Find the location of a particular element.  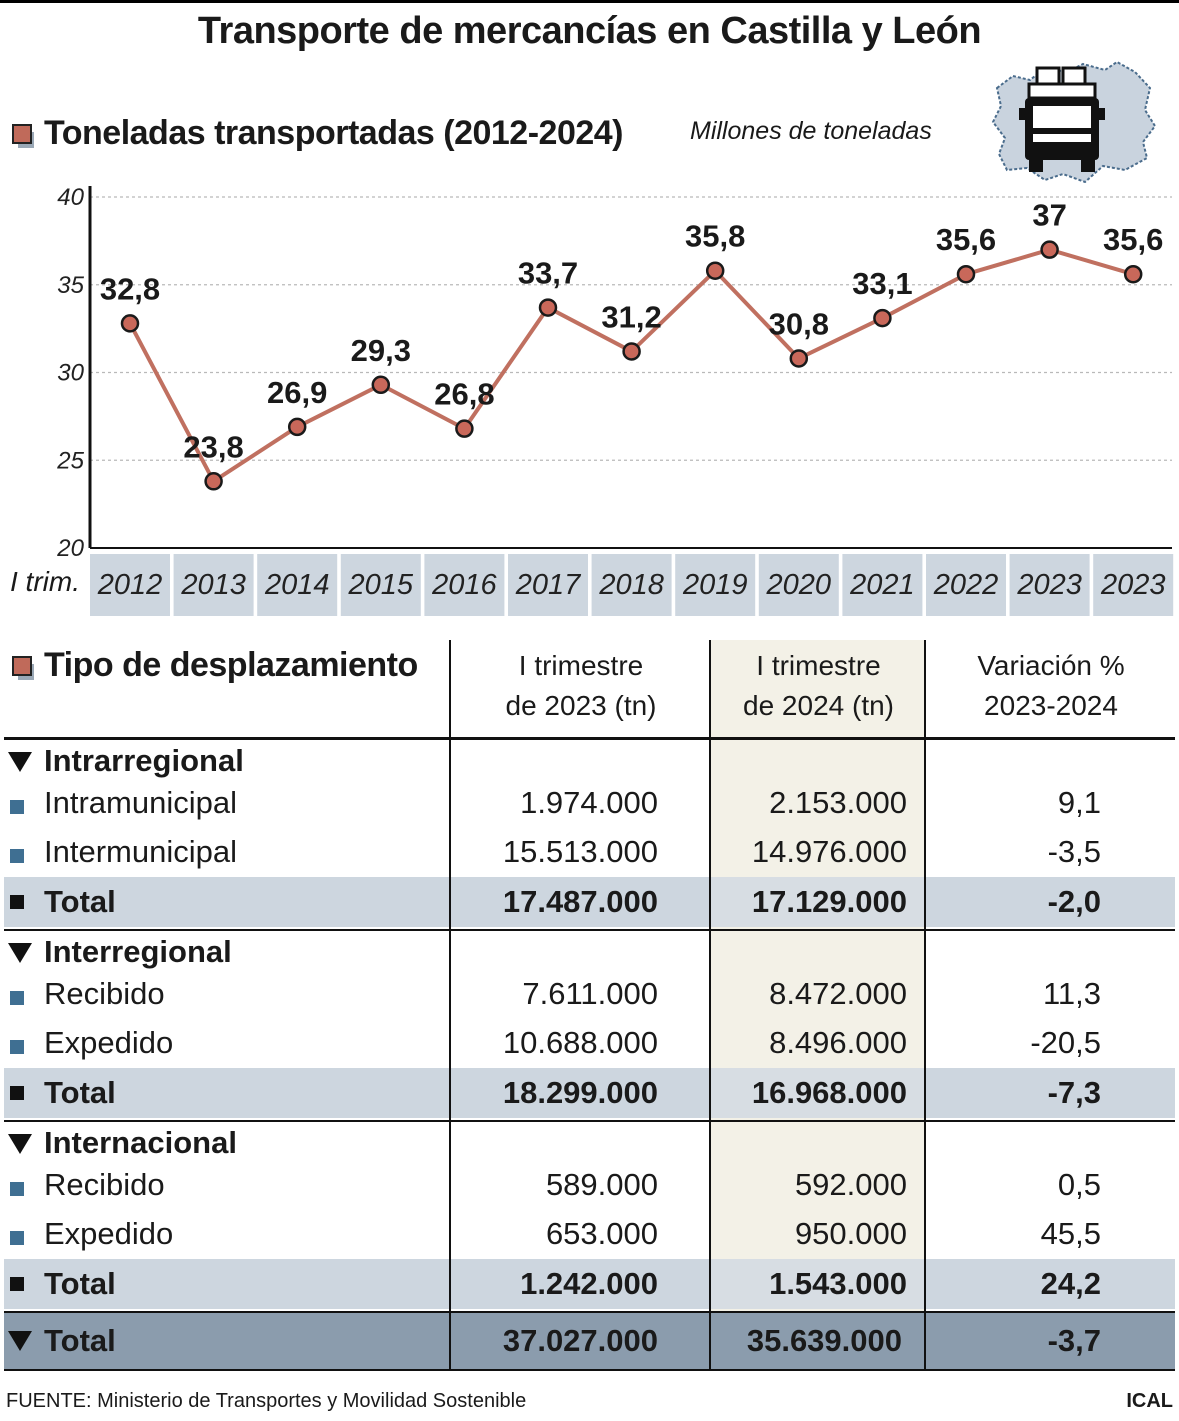

x-axis-prefix: I trim. is located at coordinates (45, 581).